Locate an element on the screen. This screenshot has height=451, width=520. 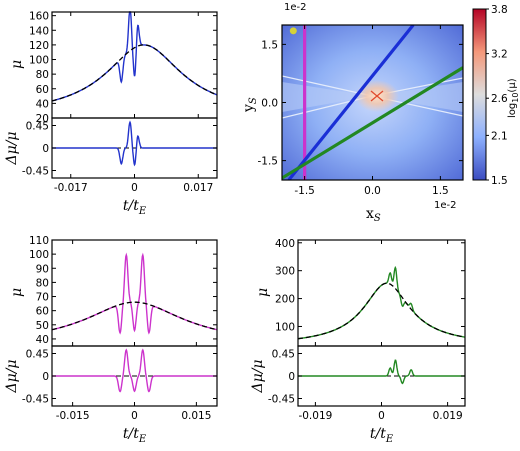
map-xlabel: xS is located at coordinates (373, 215).